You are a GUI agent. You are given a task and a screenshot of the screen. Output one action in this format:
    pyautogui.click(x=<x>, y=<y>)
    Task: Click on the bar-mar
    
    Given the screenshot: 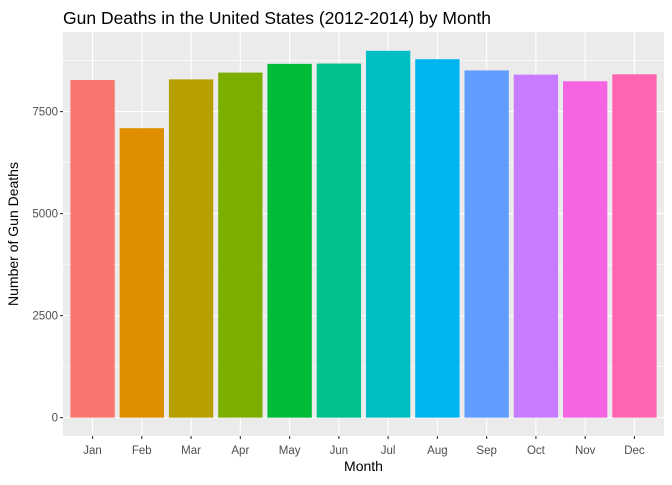 What is the action you would take?
    pyautogui.click(x=191, y=248)
    